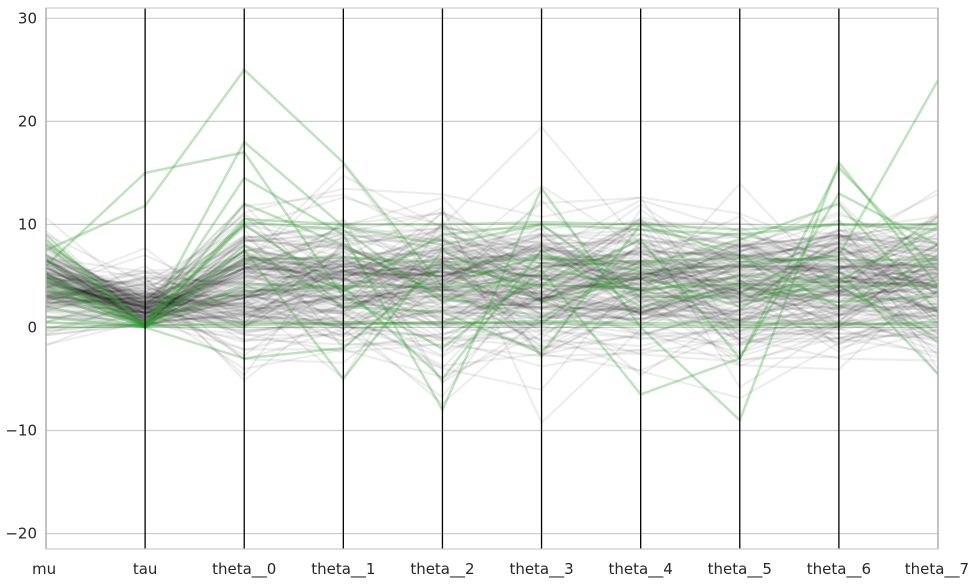 Image resolution: width=976 pixels, height=584 pixels. Describe the element at coordinates (27, 121) in the screenshot. I see `y-tick-label: 20` at that location.